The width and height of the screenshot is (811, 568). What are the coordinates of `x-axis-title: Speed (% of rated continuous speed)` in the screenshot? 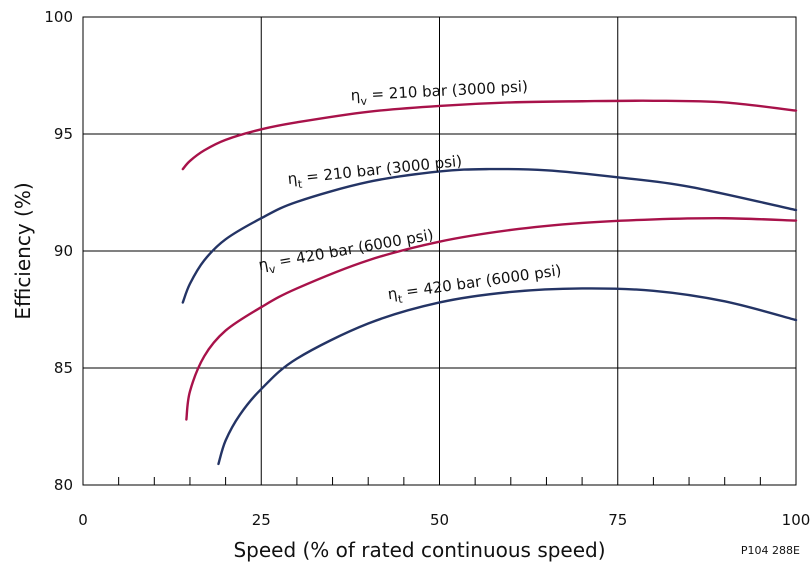 It's located at (419, 550).